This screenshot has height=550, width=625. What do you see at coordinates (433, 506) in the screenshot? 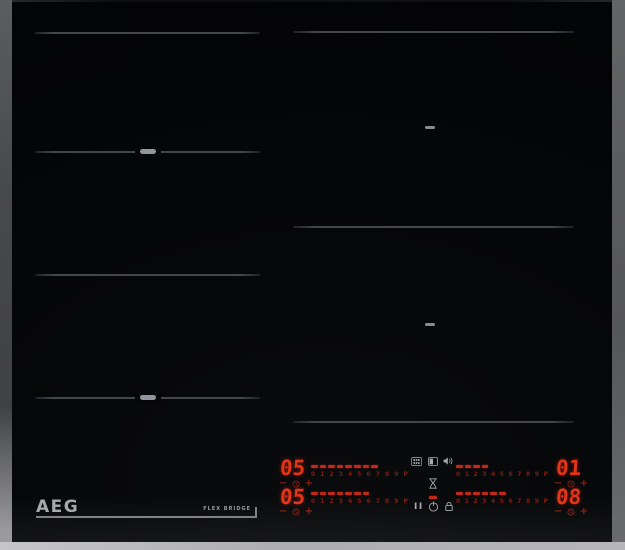
I see `power-button` at bounding box center [433, 506].